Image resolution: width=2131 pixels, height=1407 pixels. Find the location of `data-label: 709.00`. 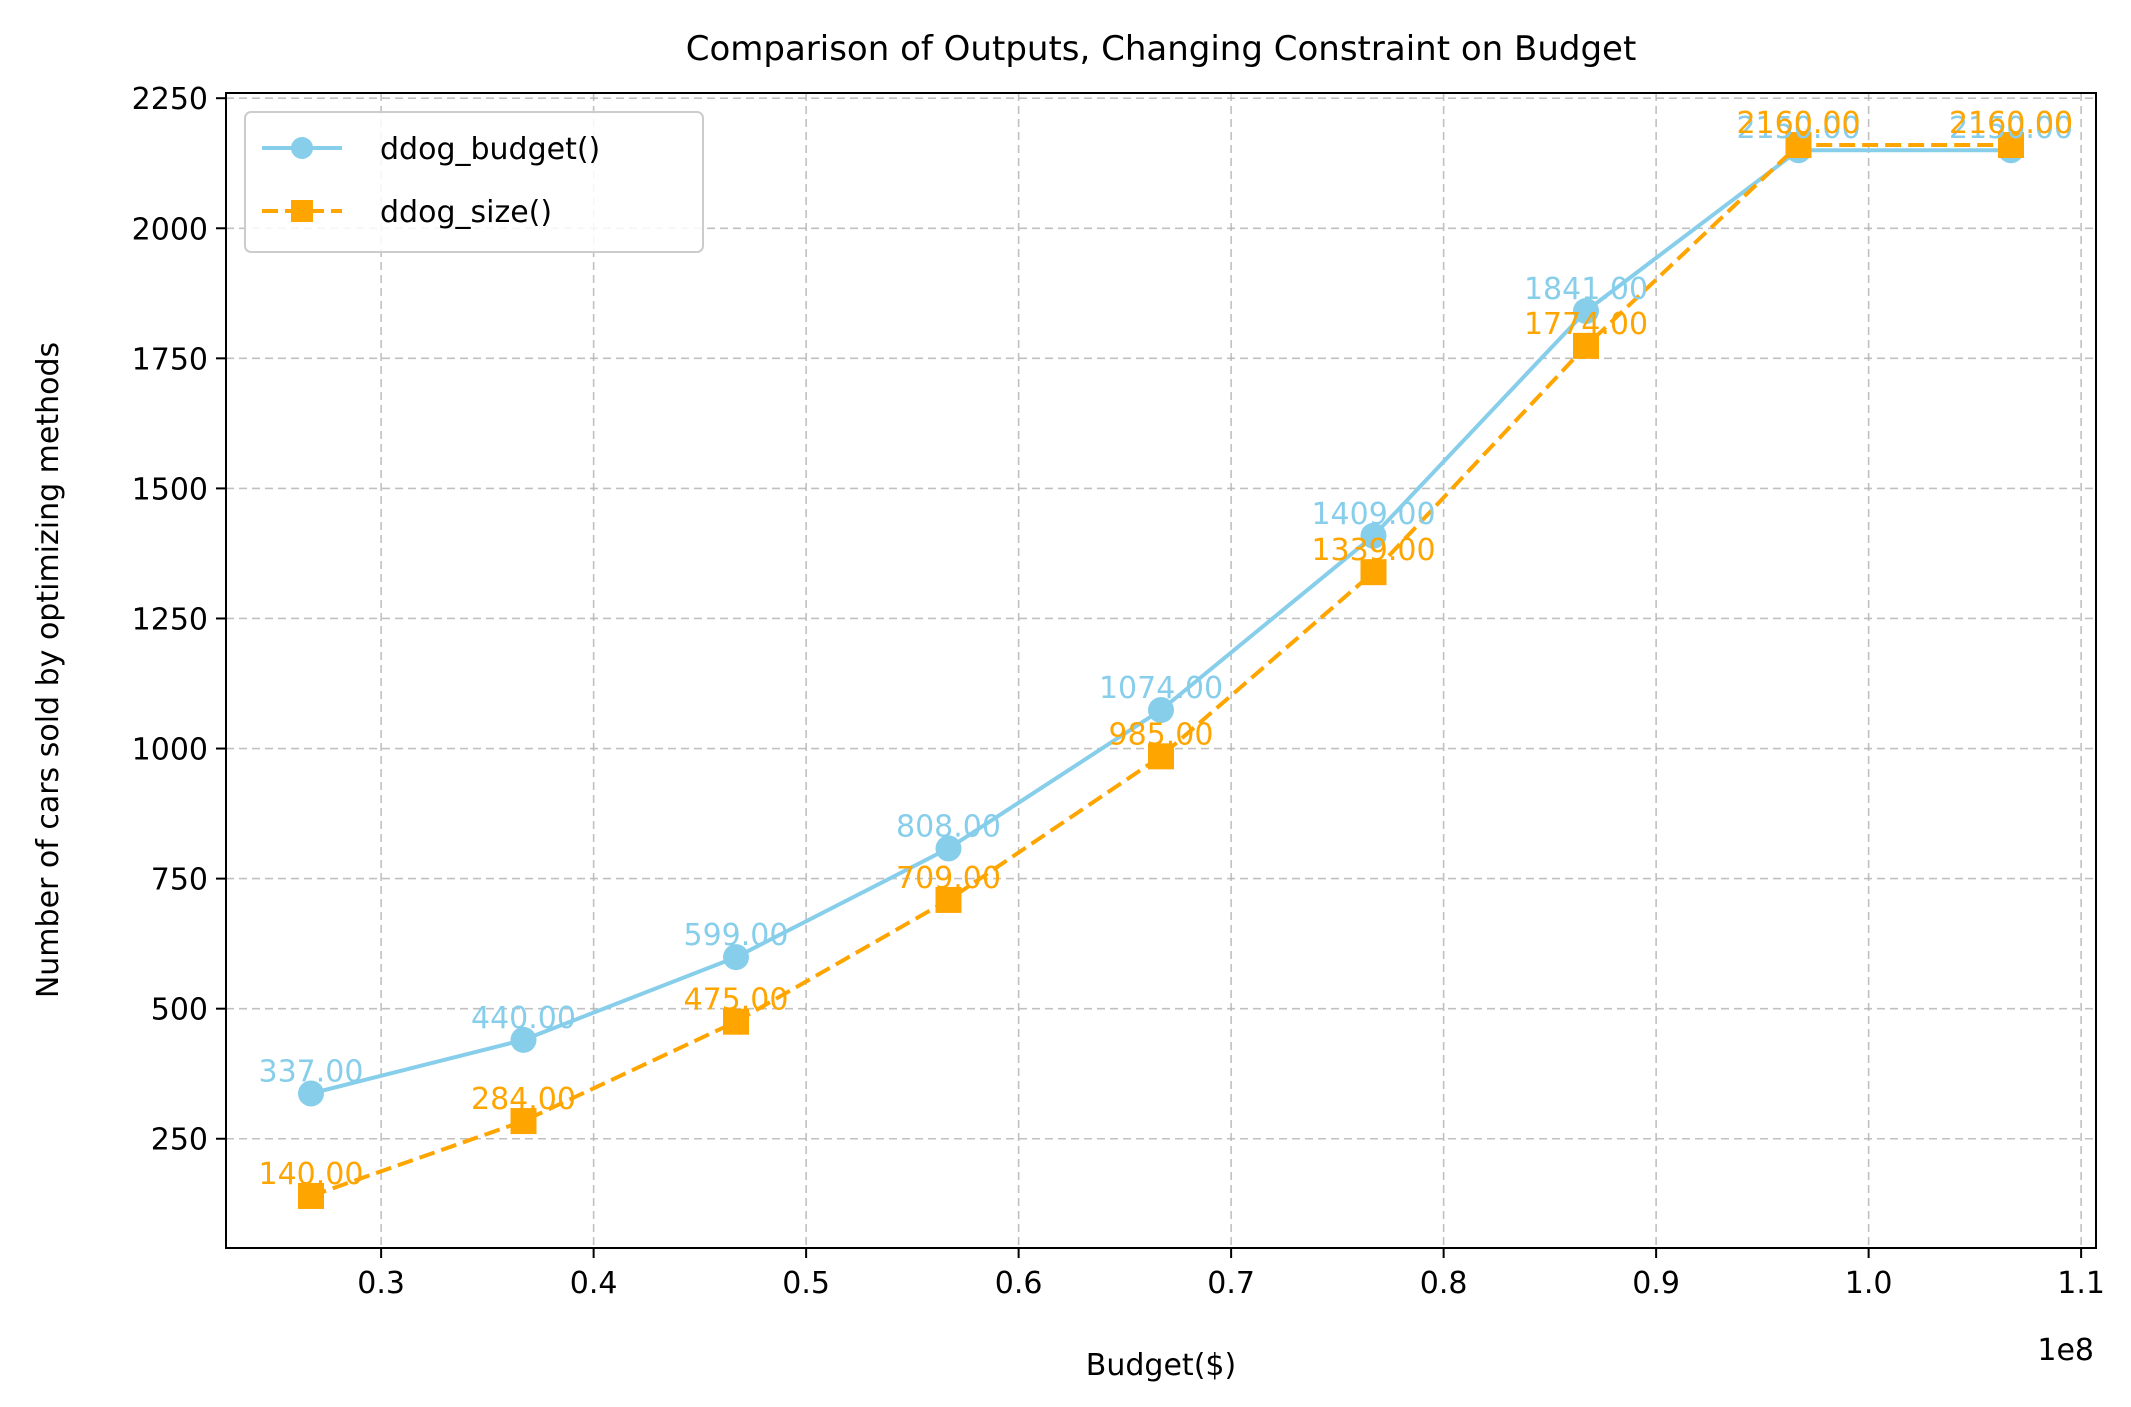

data-label: 709.00 is located at coordinates (948, 878).